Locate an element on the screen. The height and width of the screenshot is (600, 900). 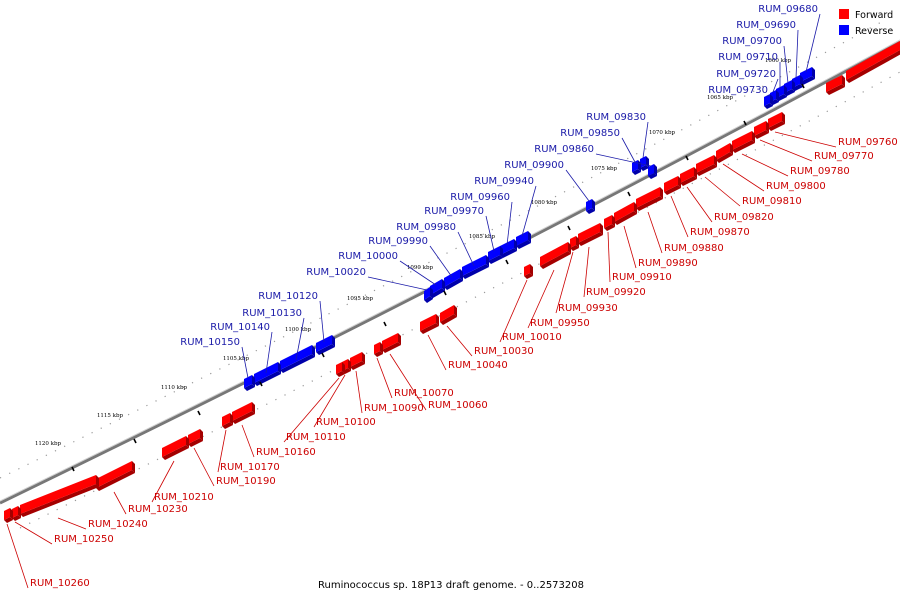
RUM_10230-gene is located at coordinates (115, 476).